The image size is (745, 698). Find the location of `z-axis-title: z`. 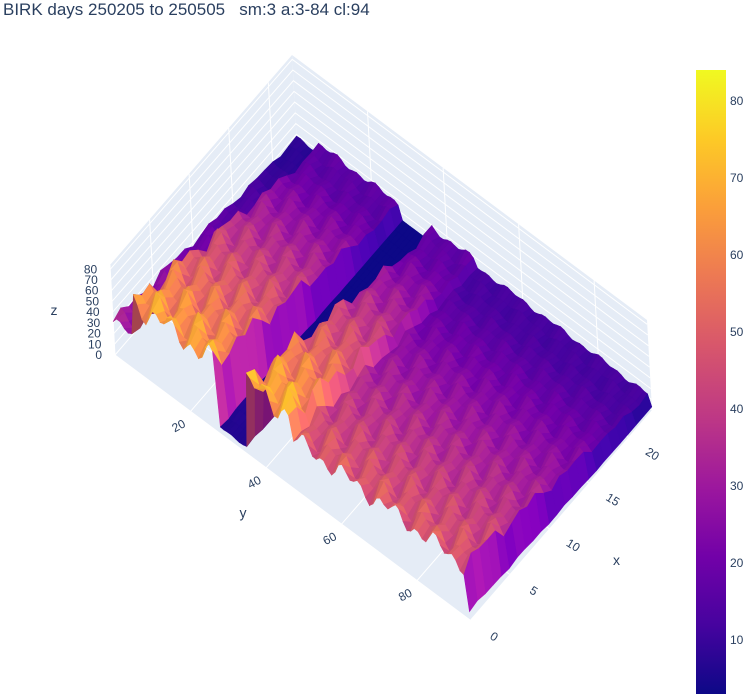

z-axis-title: z is located at coordinates (54, 310).